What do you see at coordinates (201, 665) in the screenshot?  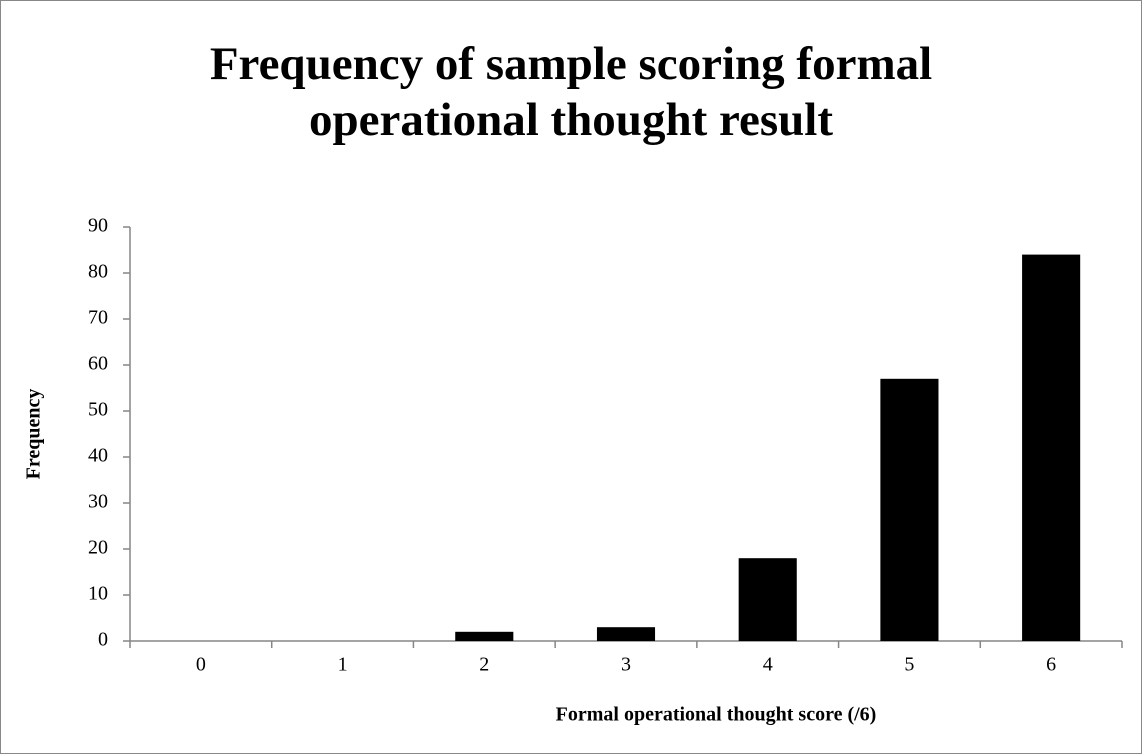 I see `x-tick-label: 0` at bounding box center [201, 665].